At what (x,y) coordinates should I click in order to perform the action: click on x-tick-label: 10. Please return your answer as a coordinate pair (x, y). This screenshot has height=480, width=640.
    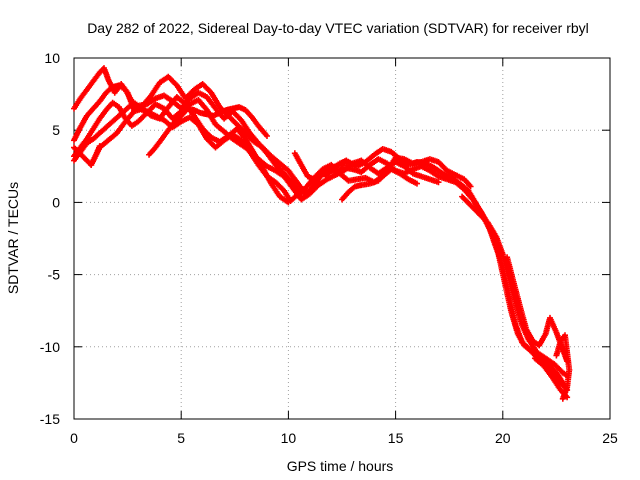
    Looking at the image, I should click on (289, 438).